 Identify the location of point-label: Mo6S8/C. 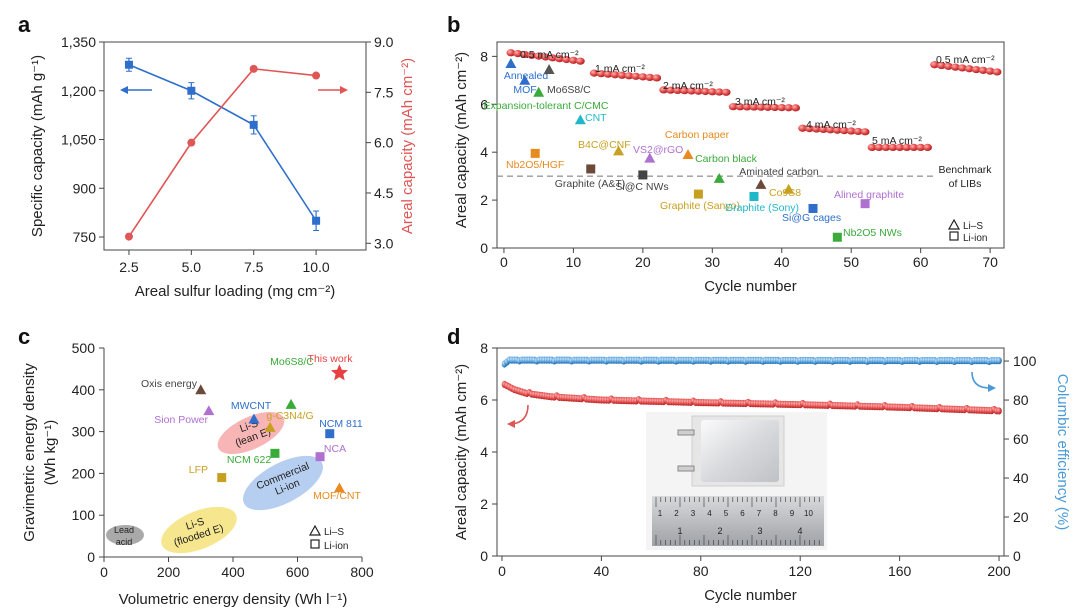
(292, 362).